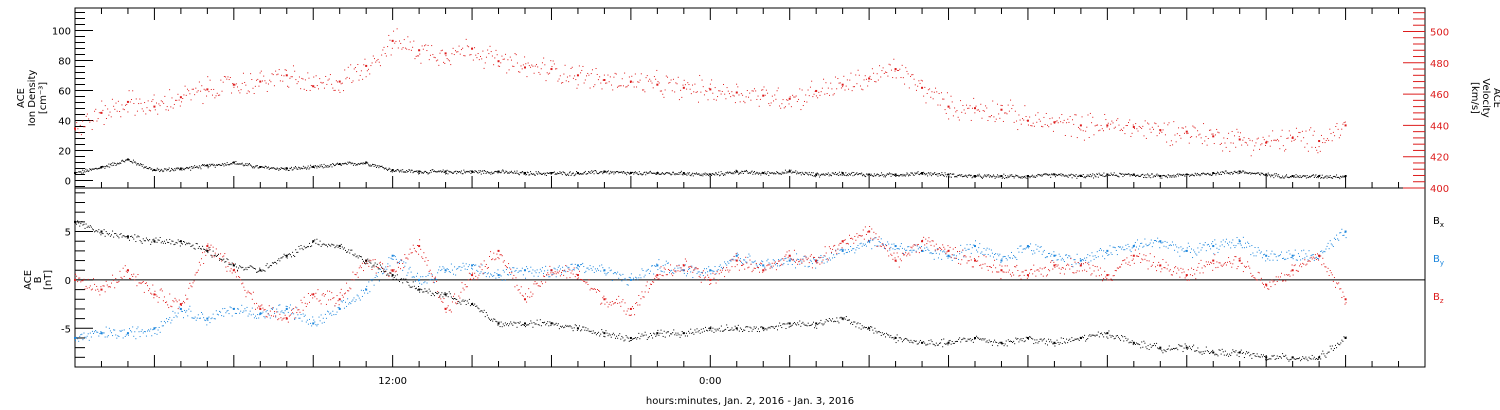 The image size is (1500, 410). Describe the element at coordinates (1345, 231) in the screenshot. I see `by-point` at that location.